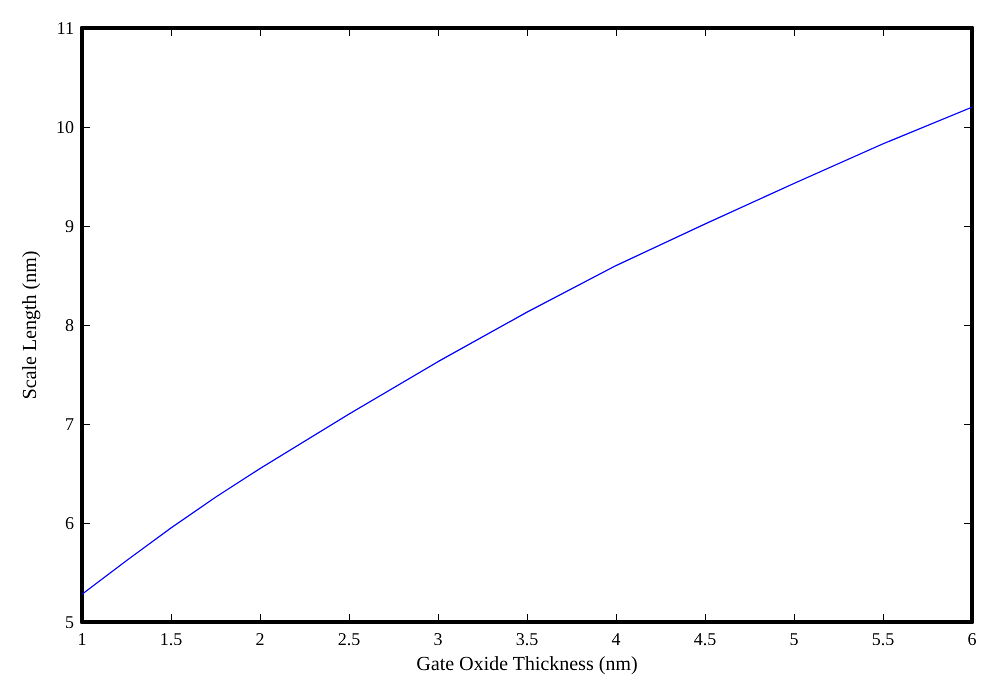 This screenshot has width=987, height=695. Describe the element at coordinates (260, 639) in the screenshot. I see `x-tick-label: 2` at that location.